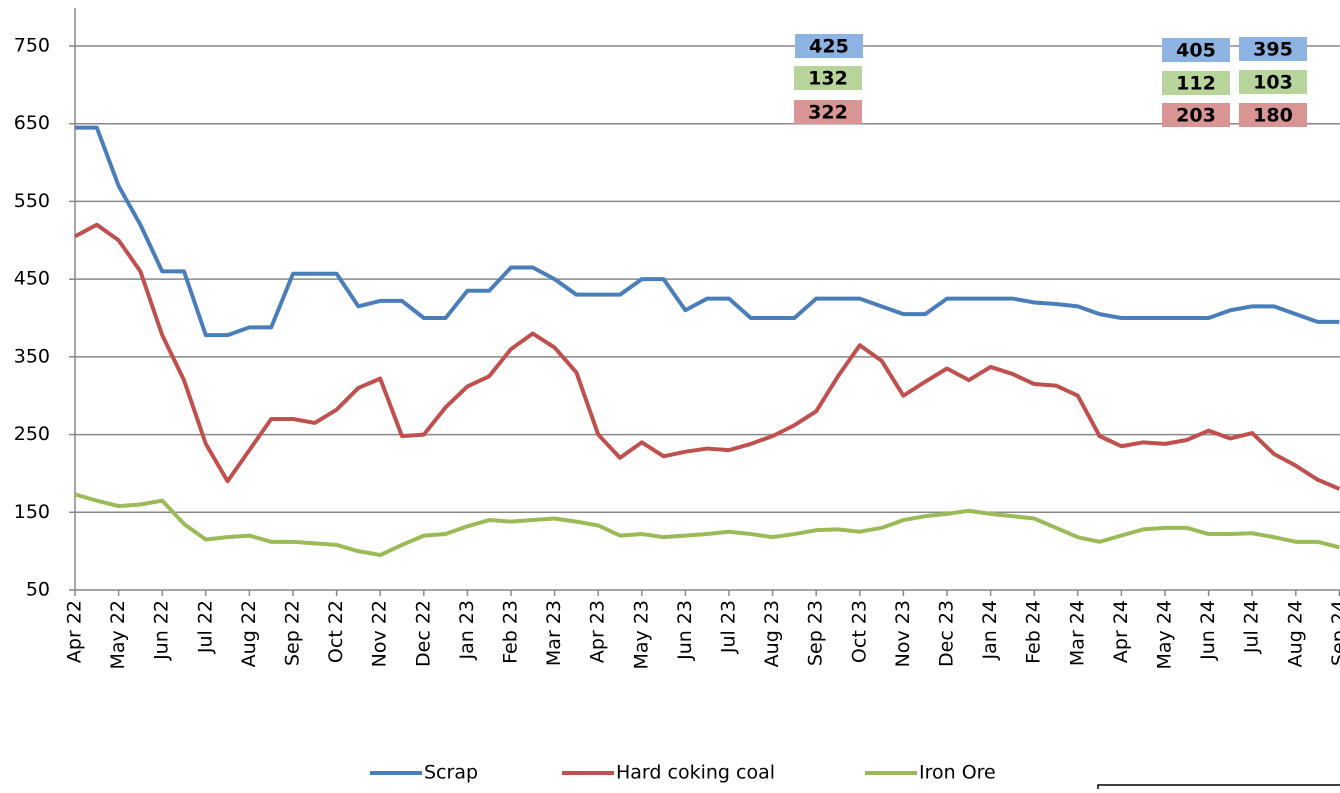 Image resolution: width=1340 pixels, height=793 pixels. Describe the element at coordinates (32, 356) in the screenshot. I see `y-tick-label: 350` at that location.